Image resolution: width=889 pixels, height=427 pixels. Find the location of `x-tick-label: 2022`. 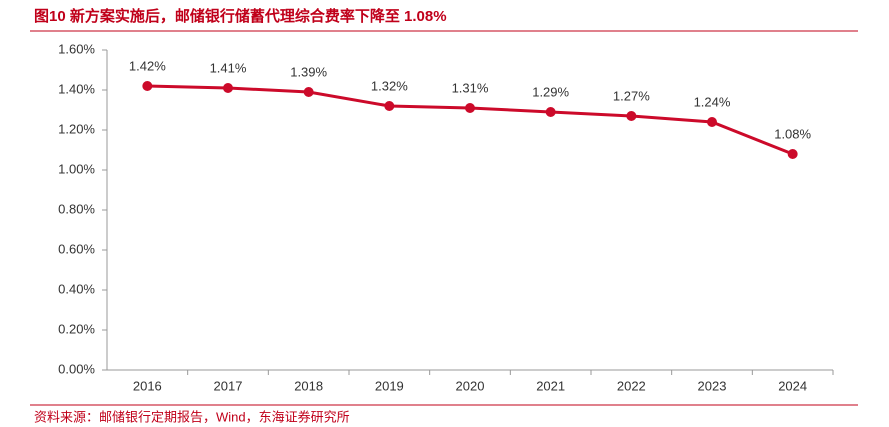

x-tick-label: 2022 is located at coordinates (631, 385).